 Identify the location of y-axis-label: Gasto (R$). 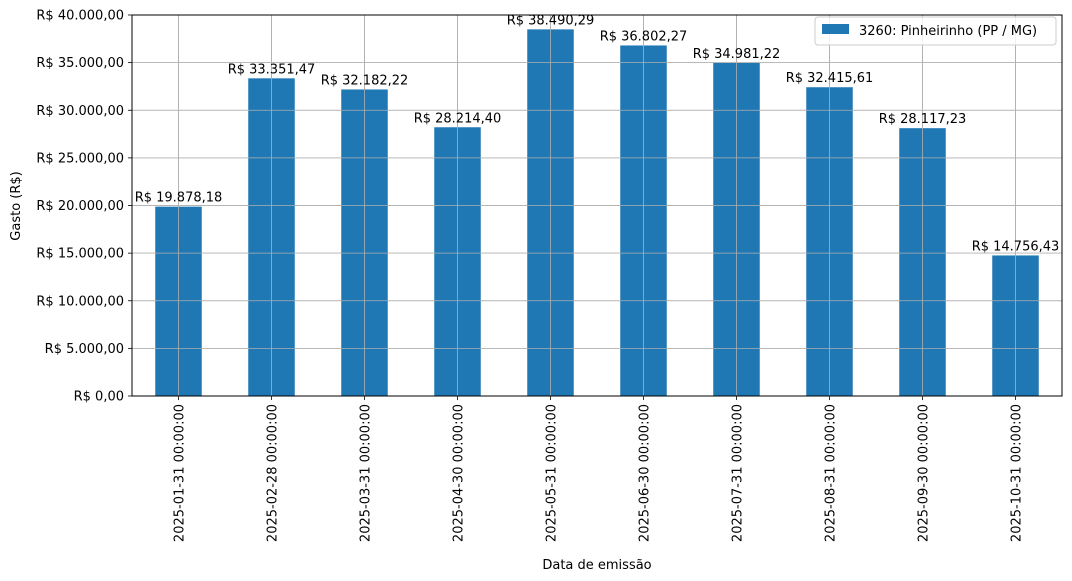
(16, 205).